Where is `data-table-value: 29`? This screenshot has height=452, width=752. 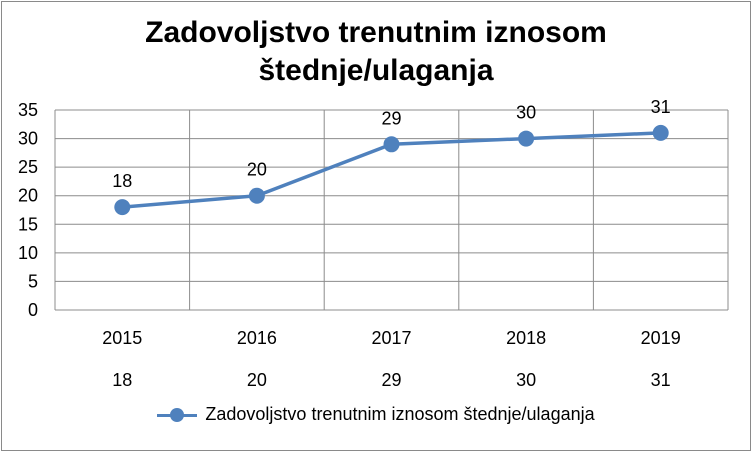 data-table-value: 29 is located at coordinates (391, 380).